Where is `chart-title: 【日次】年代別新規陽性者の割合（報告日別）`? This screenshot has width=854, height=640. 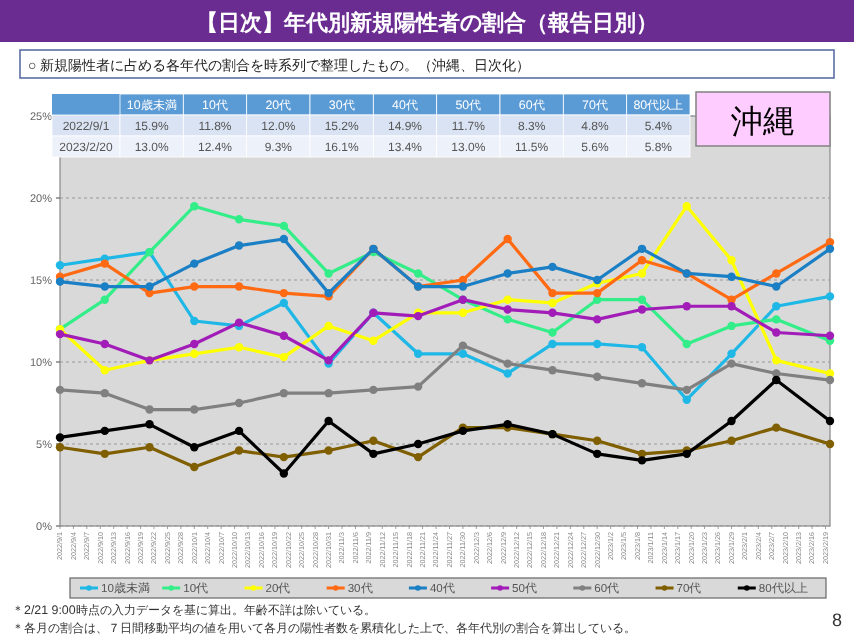 chart-title: 【日次】年代別新規陽性者の割合（報告日別） is located at coordinates (427, 23).